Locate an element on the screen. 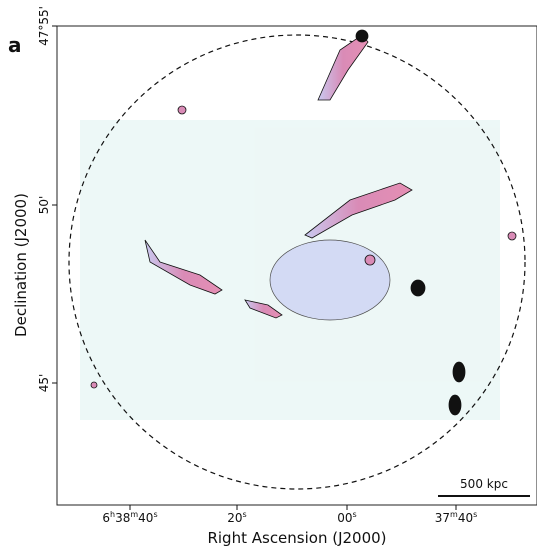  number: 38 is located at coordinates (122, 518).